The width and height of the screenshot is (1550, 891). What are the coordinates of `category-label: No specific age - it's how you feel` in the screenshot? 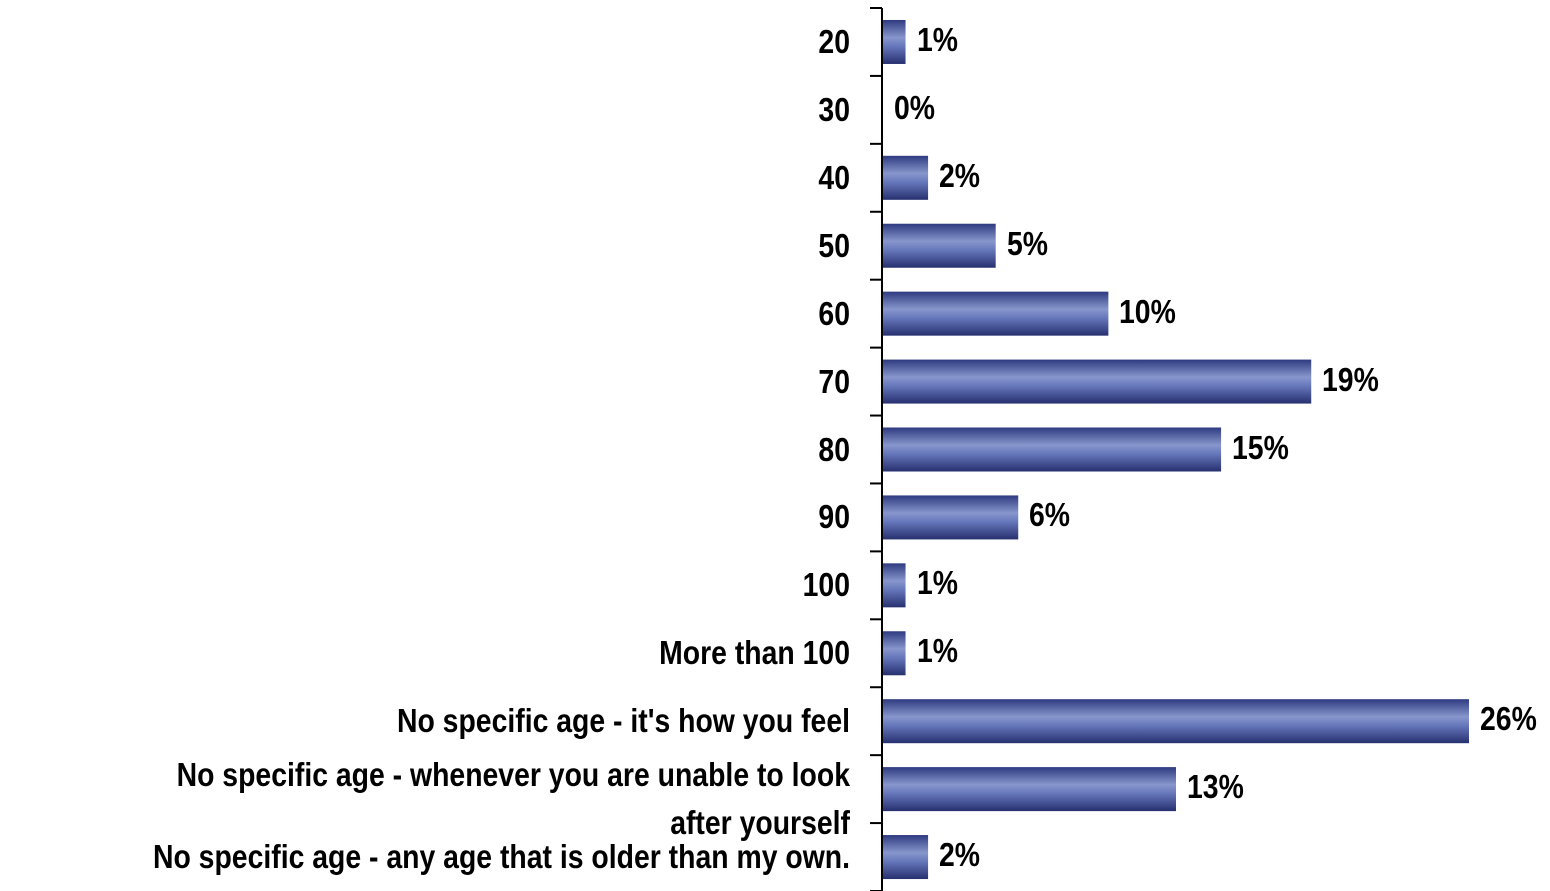 It's located at (623, 721).